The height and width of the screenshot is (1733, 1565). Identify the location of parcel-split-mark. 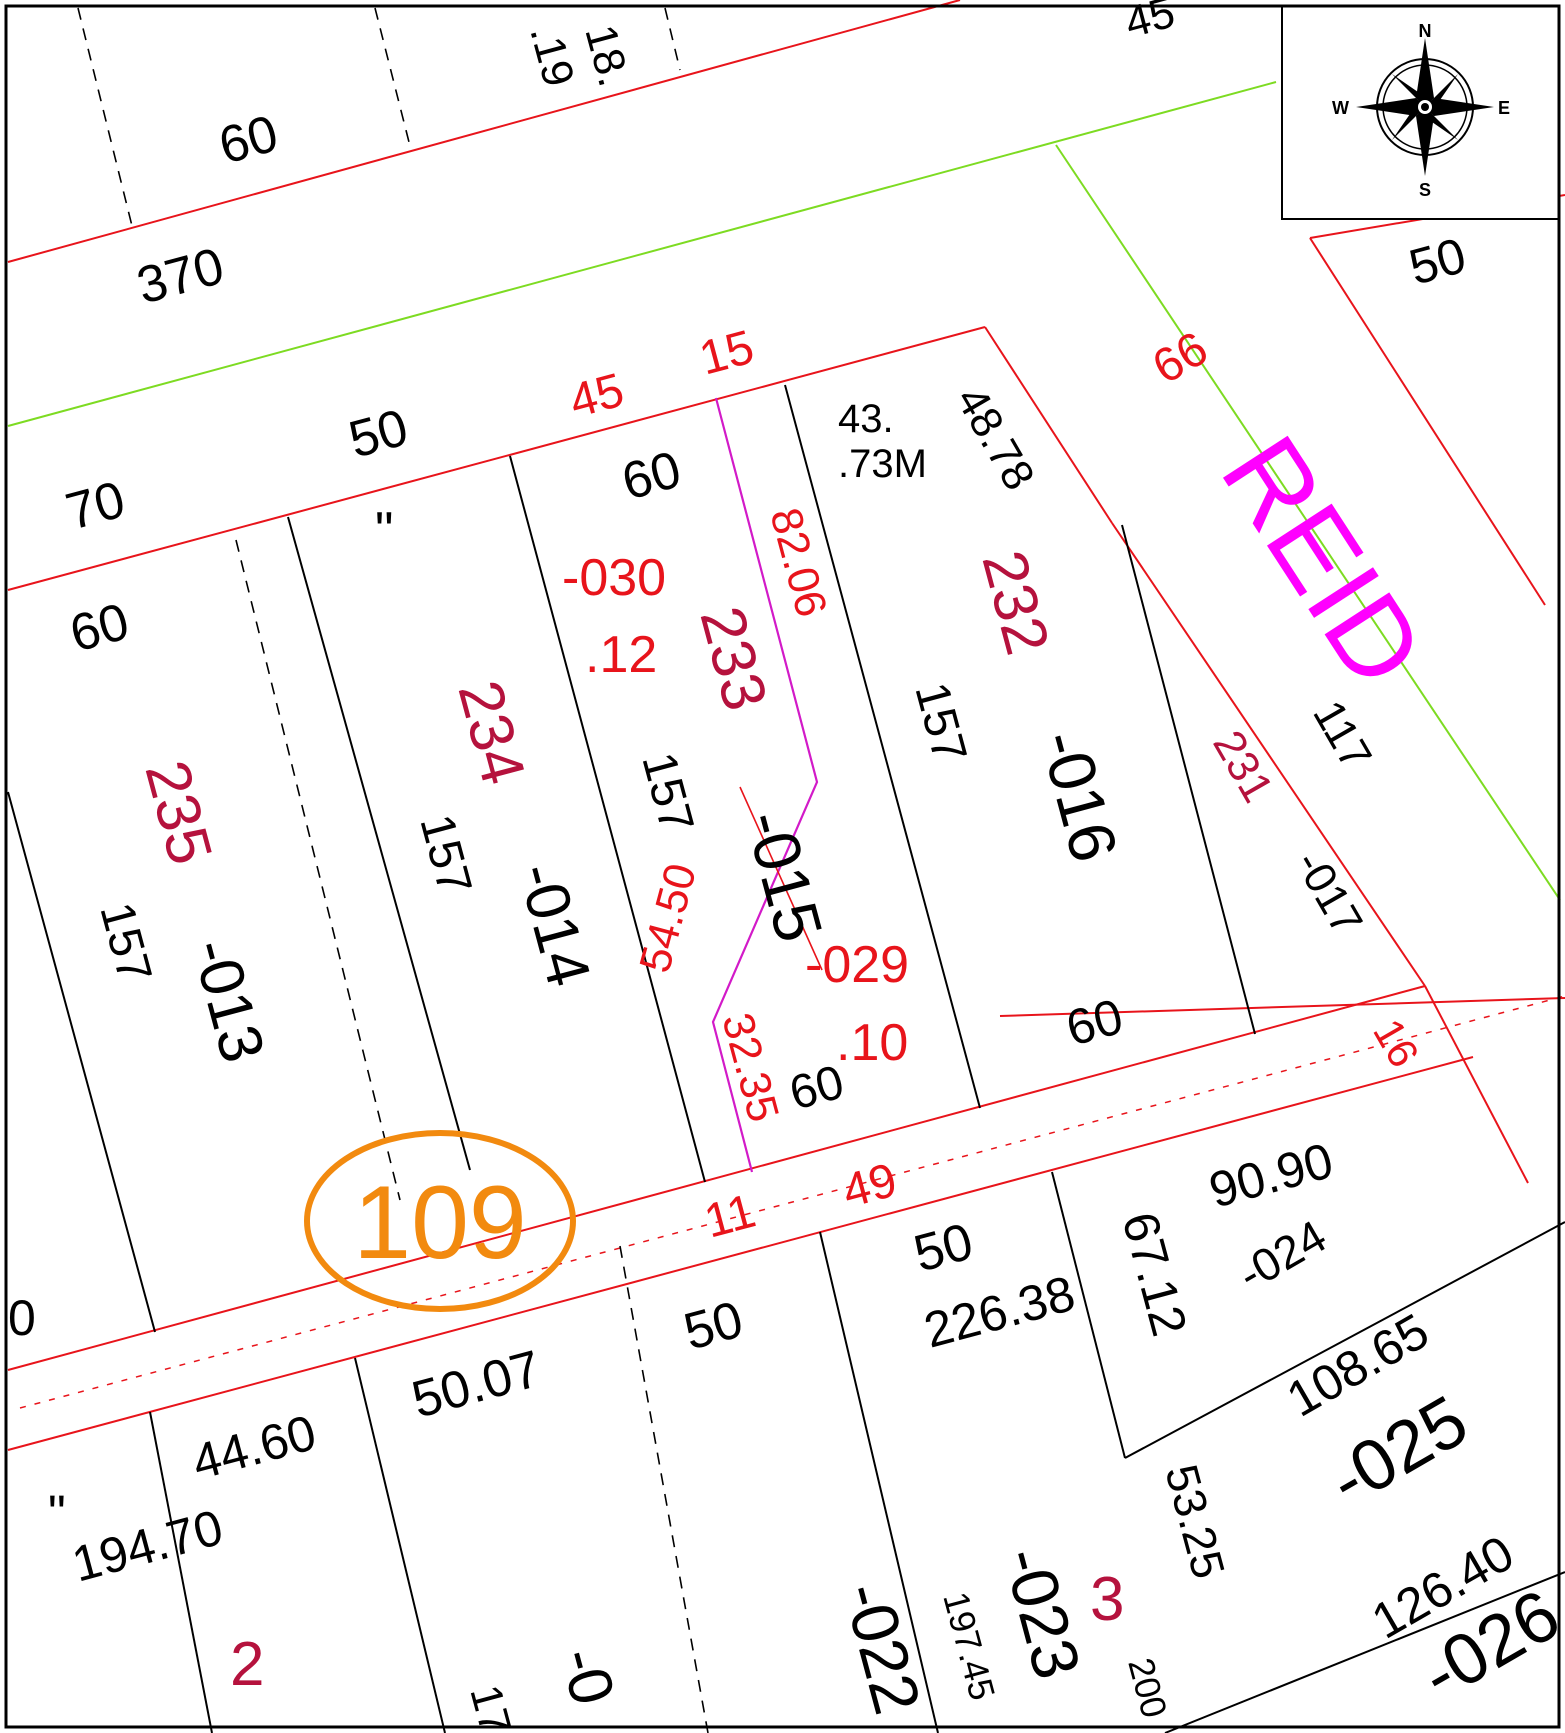
(781, 878).